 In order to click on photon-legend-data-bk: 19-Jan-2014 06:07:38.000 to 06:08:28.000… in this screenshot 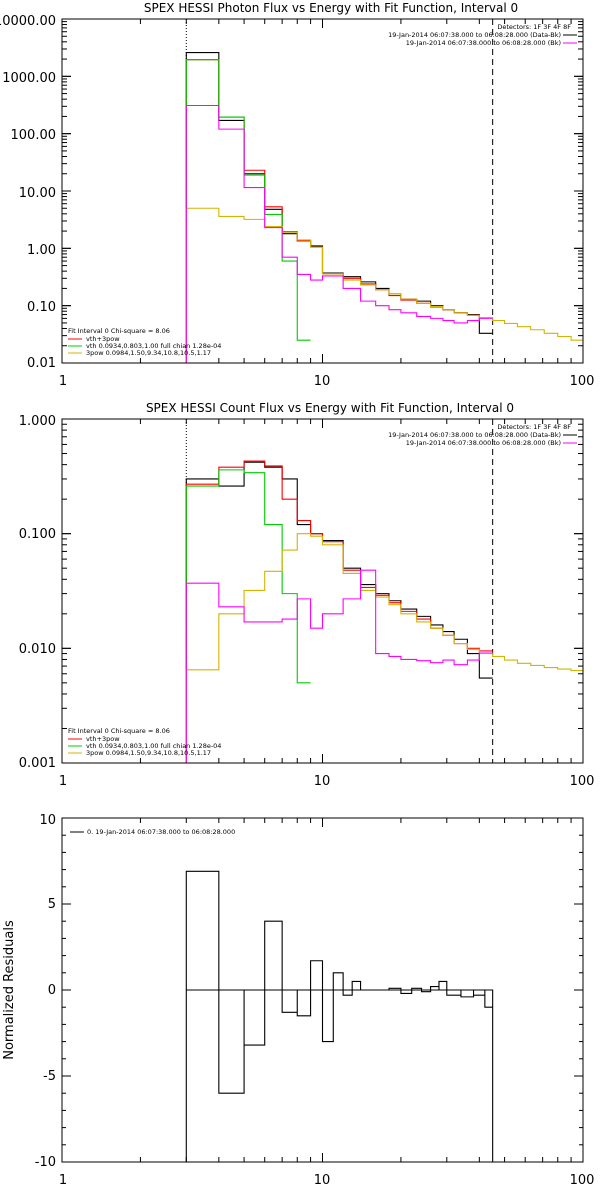, I will do `click(474, 35)`.